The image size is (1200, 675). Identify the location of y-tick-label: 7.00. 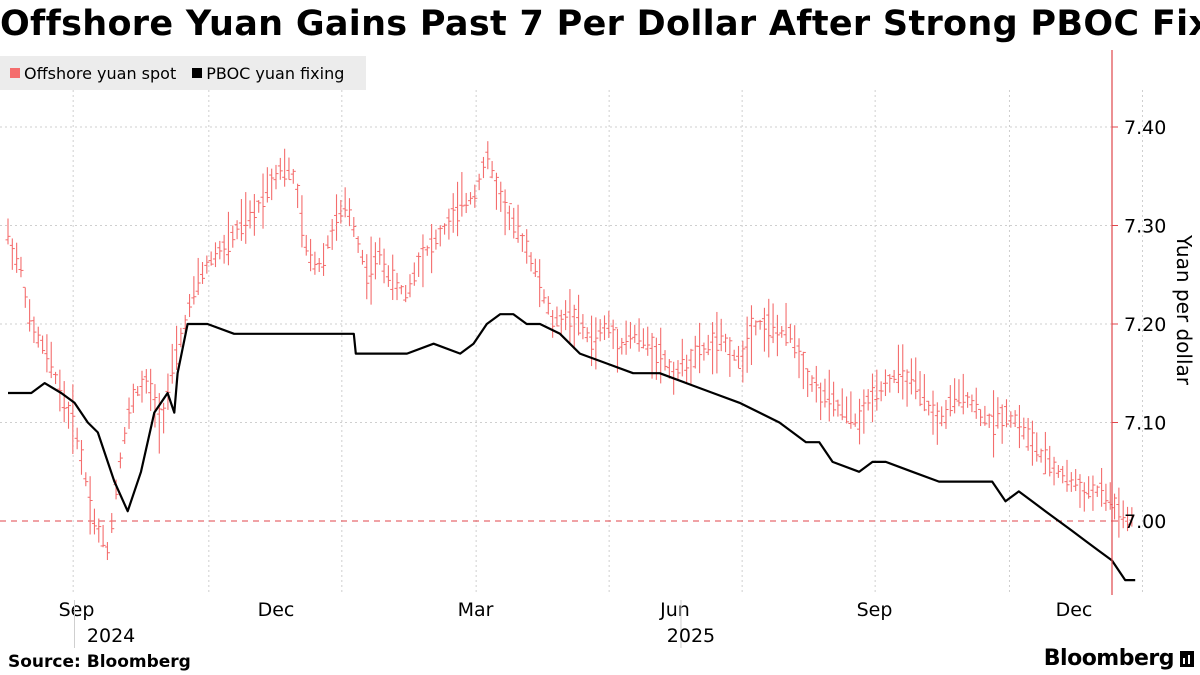
(1145, 522).